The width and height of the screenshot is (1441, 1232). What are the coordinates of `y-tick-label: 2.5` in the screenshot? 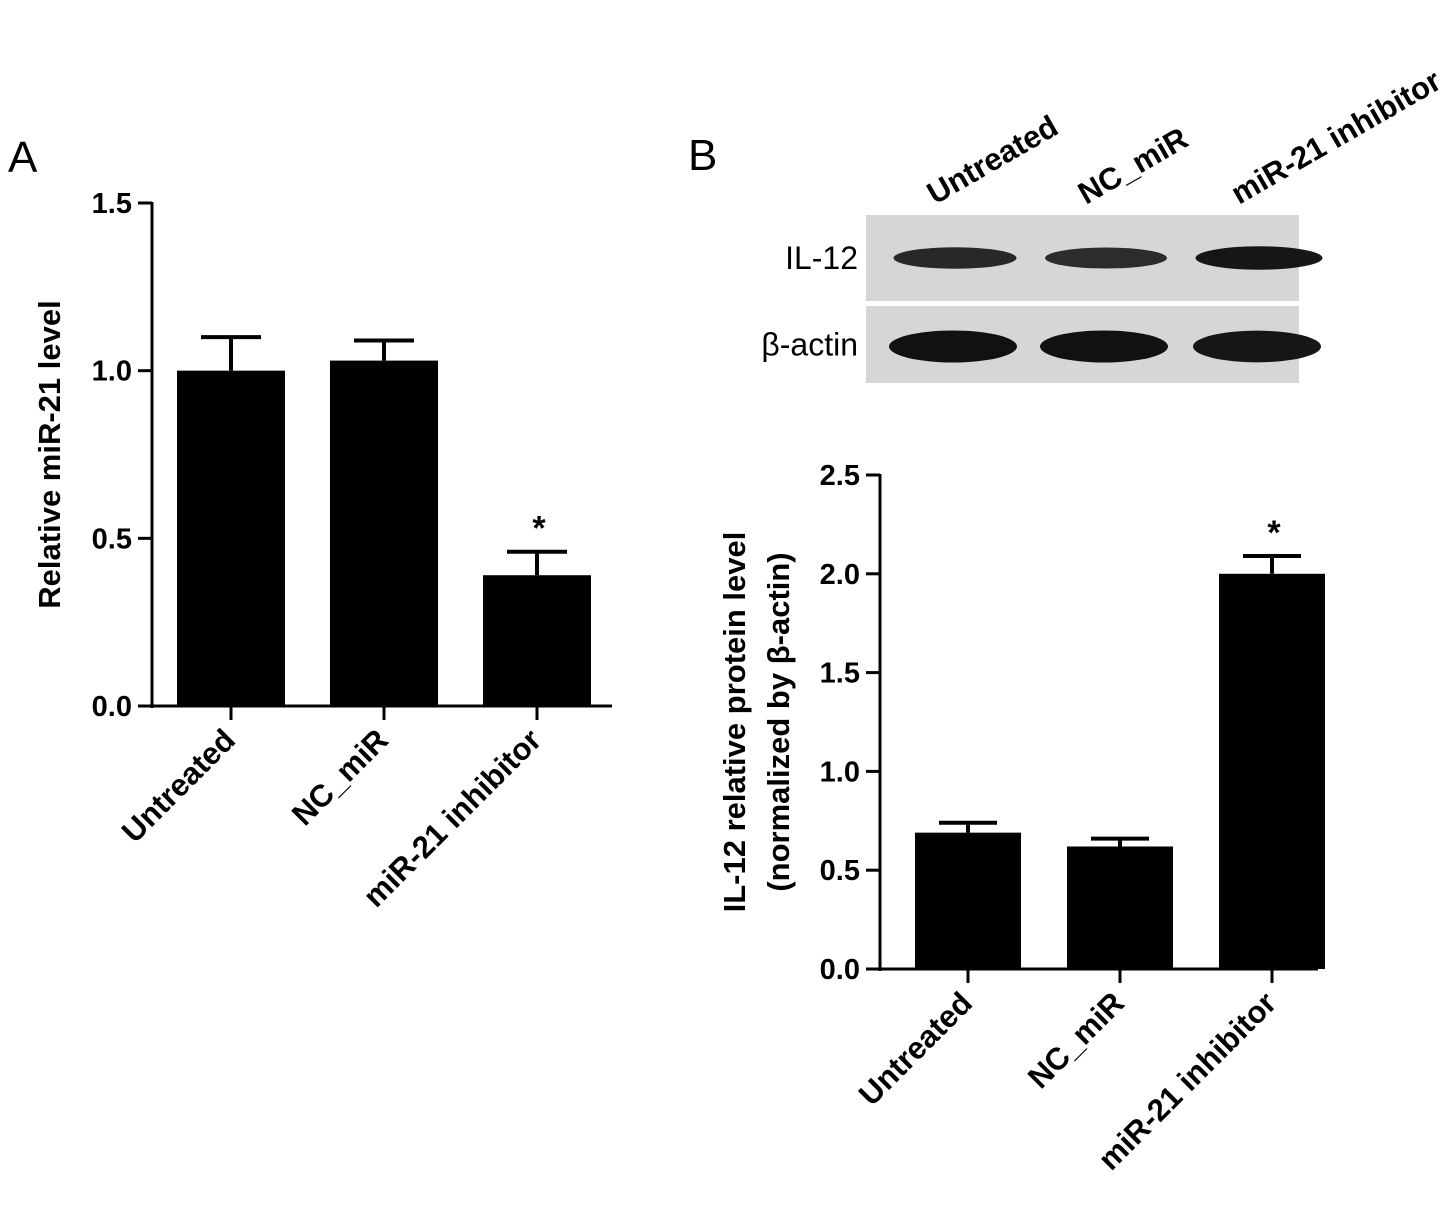 It's located at (840, 476).